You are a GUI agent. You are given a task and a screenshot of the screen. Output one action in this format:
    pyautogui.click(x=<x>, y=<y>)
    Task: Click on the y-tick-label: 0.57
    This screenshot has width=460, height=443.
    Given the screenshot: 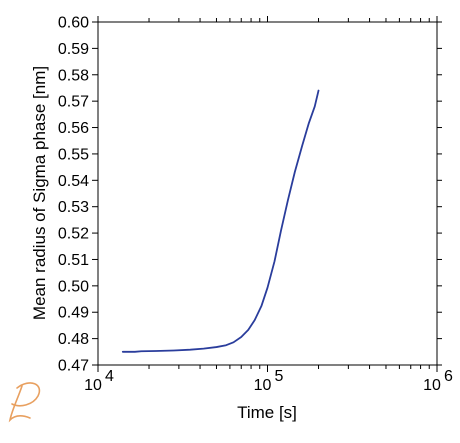 What is the action you would take?
    pyautogui.click(x=73, y=102)
    